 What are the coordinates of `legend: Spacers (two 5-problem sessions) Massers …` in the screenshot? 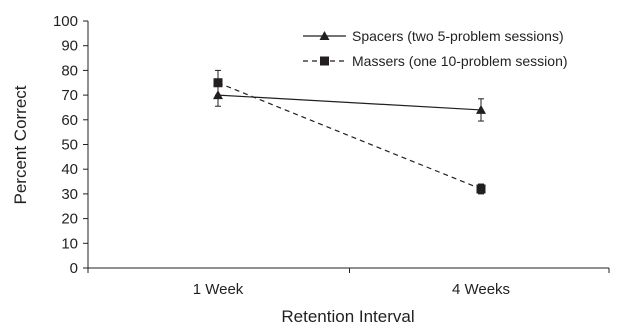 It's located at (435, 48).